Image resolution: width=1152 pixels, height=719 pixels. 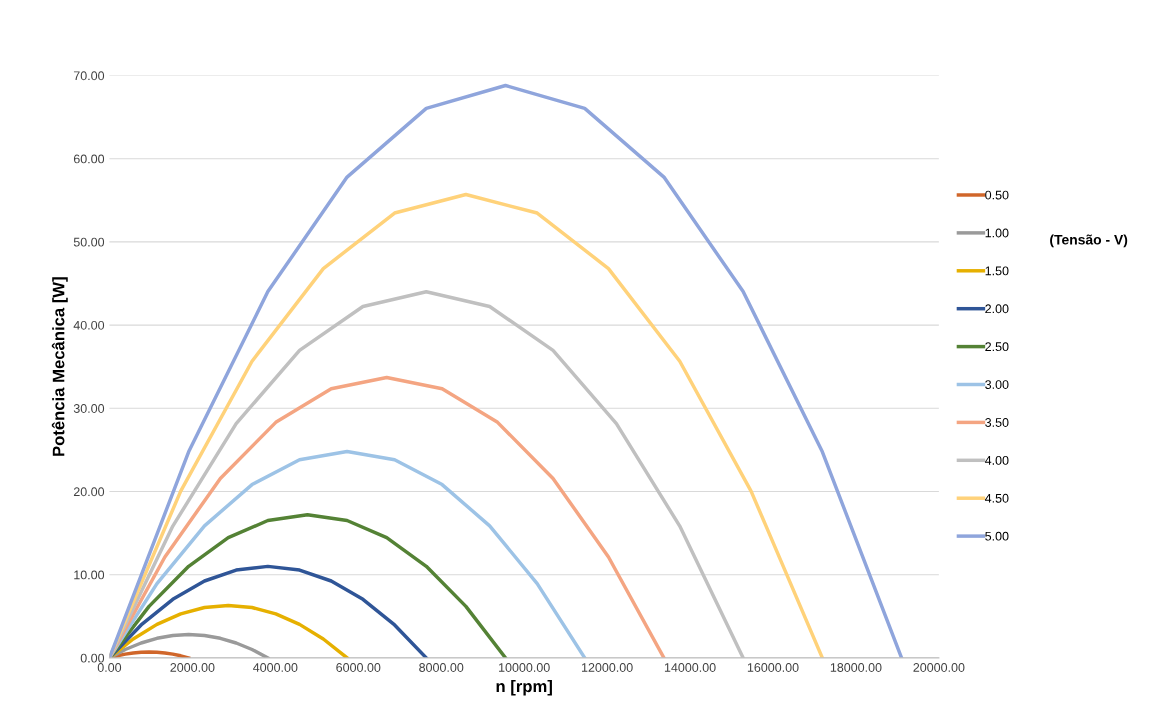 I want to click on line-series, so click(x=308, y=585).